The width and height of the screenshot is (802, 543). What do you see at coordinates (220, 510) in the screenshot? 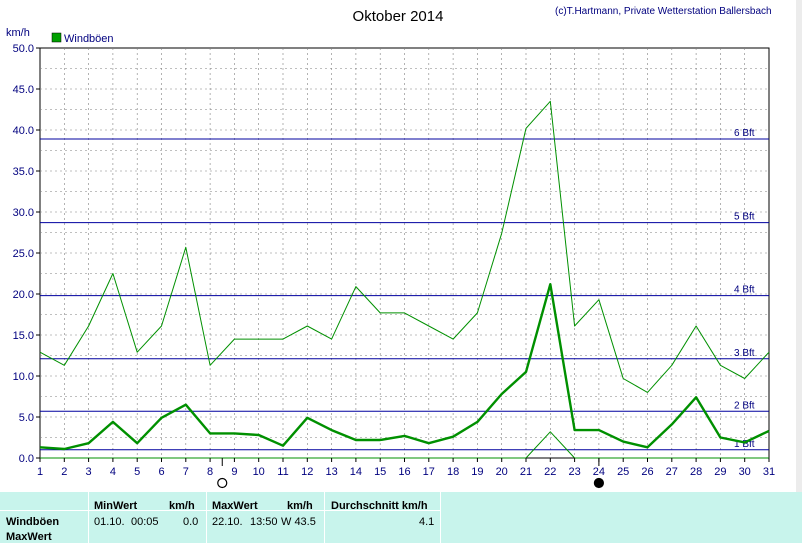
I see `stats-row-divider` at bounding box center [220, 510].